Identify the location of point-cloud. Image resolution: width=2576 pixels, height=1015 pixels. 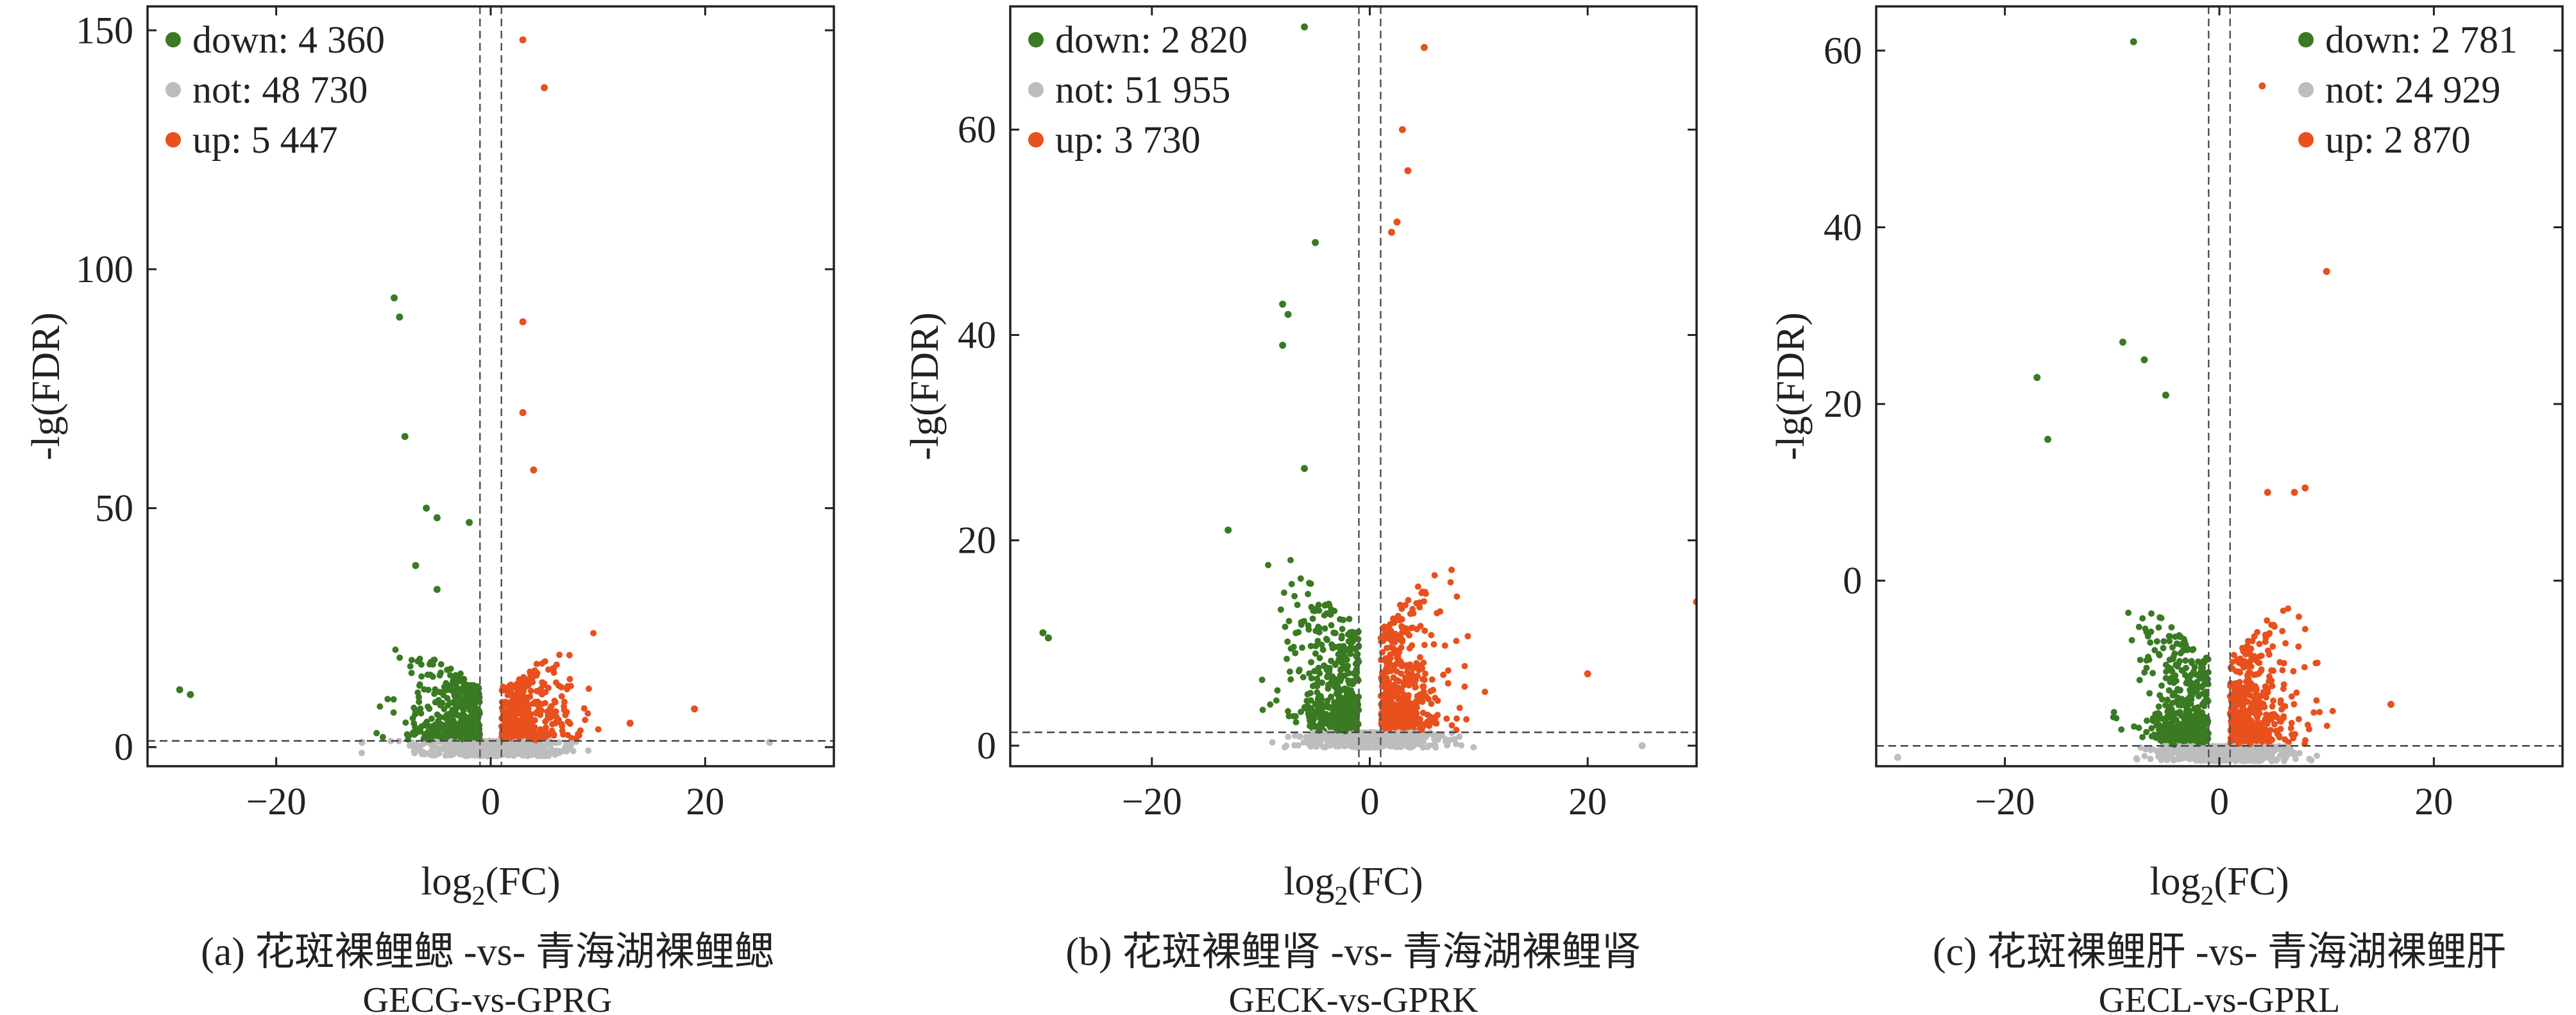
(480, 695).